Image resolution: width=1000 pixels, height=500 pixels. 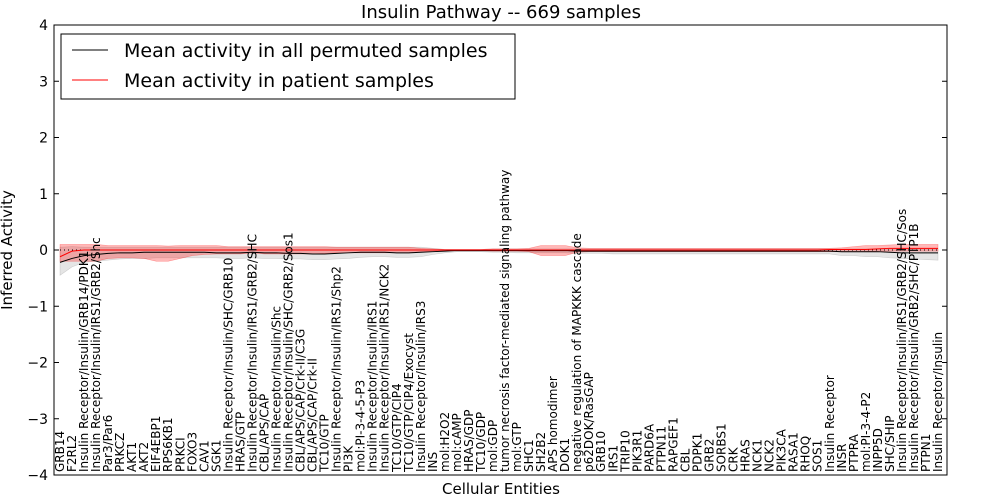 I want to click on category-label: PRKCI, so click(x=180, y=454).